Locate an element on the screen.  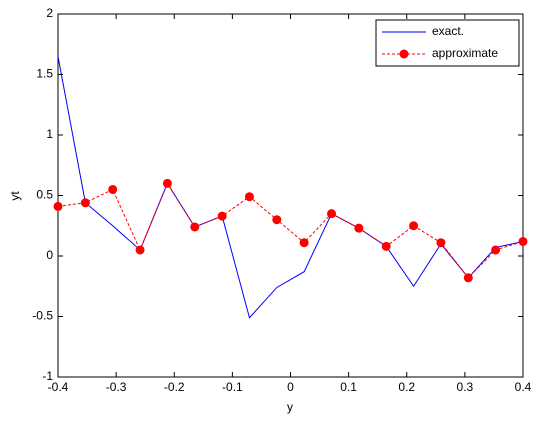
legend-label: exact. is located at coordinates (448, 31).